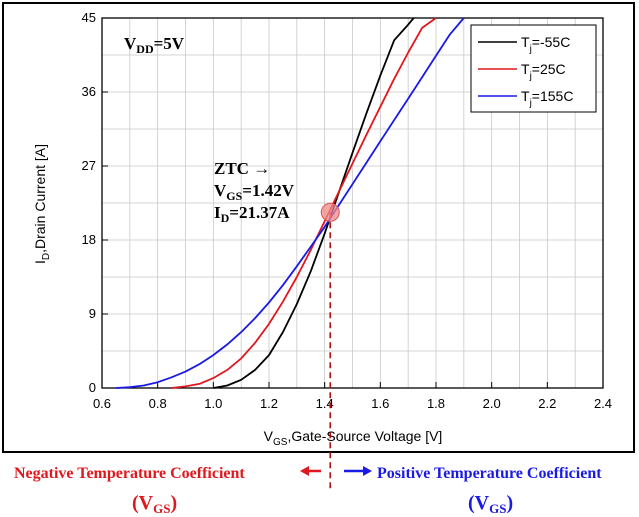  What do you see at coordinates (89, 239) in the screenshot?
I see `y-tick-label: 18` at bounding box center [89, 239].